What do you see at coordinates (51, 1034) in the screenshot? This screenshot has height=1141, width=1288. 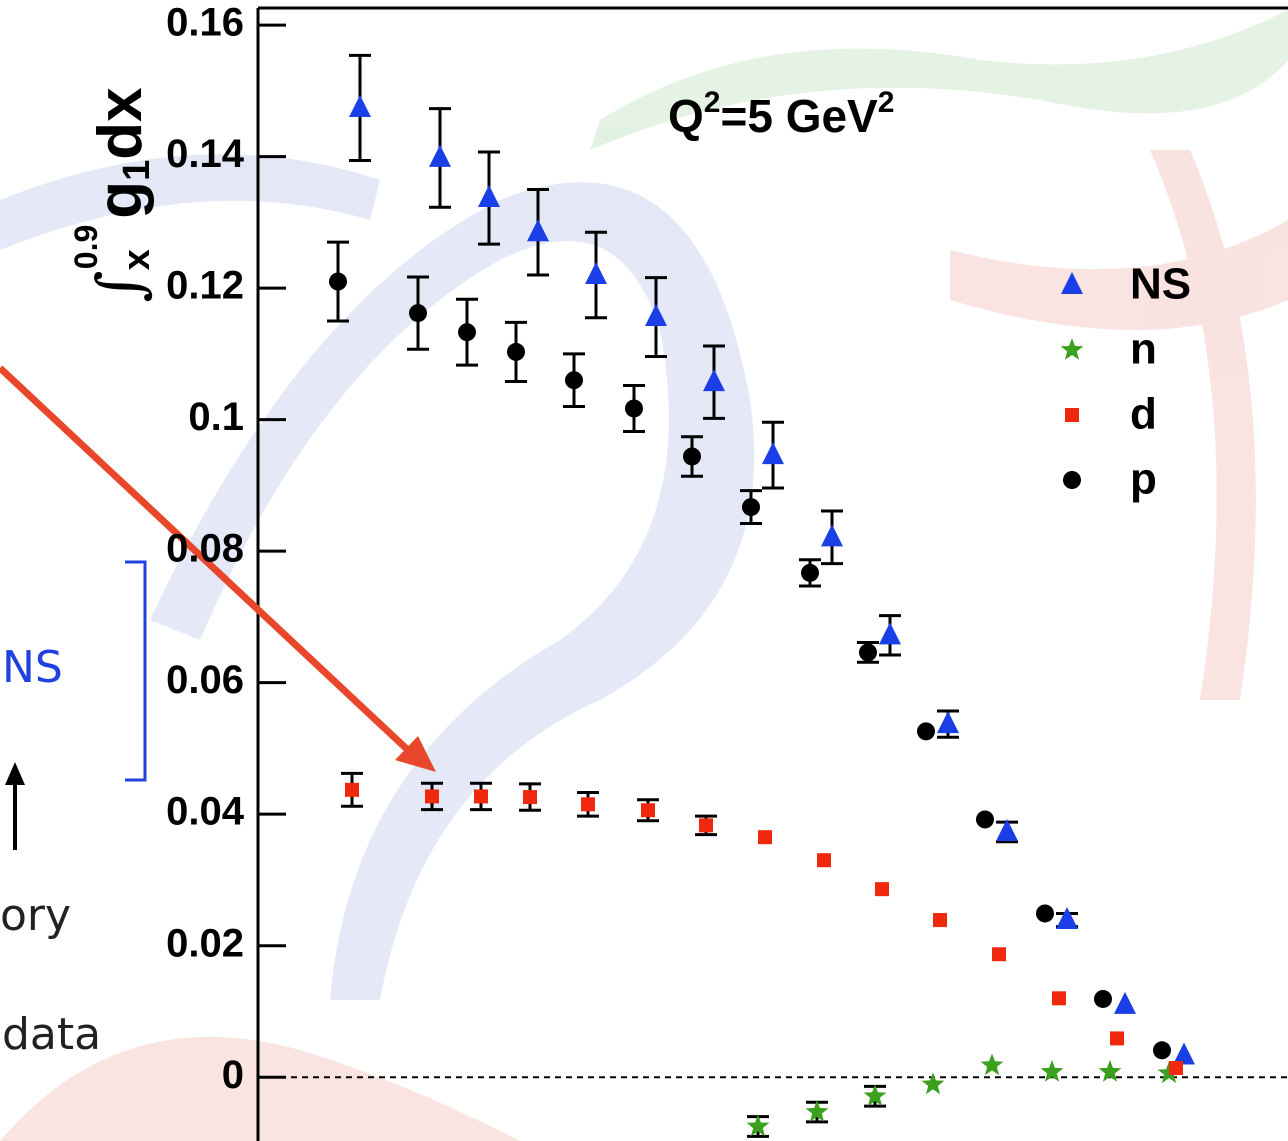 I see `slide-text: data` at bounding box center [51, 1034].